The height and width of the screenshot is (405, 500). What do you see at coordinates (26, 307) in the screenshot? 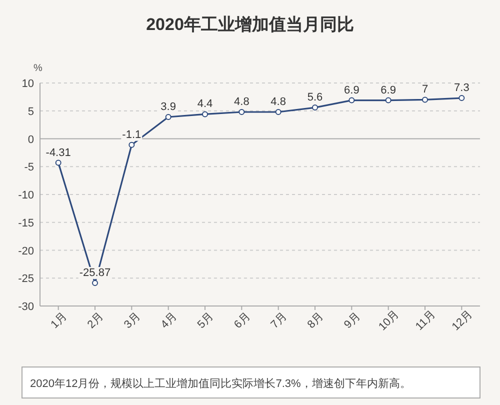
I see `y-tick-label: -30` at bounding box center [26, 307].